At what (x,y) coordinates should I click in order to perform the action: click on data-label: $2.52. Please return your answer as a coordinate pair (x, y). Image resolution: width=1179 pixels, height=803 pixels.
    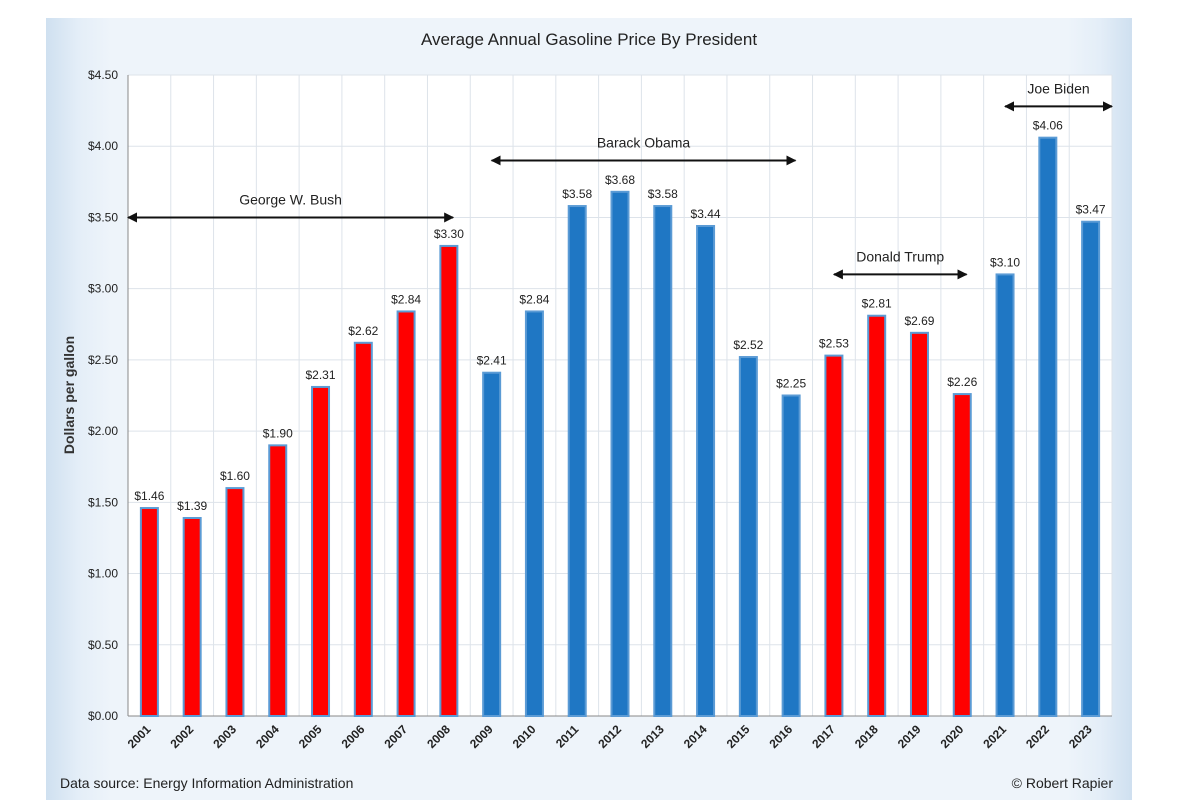
    Looking at the image, I should click on (748, 345).